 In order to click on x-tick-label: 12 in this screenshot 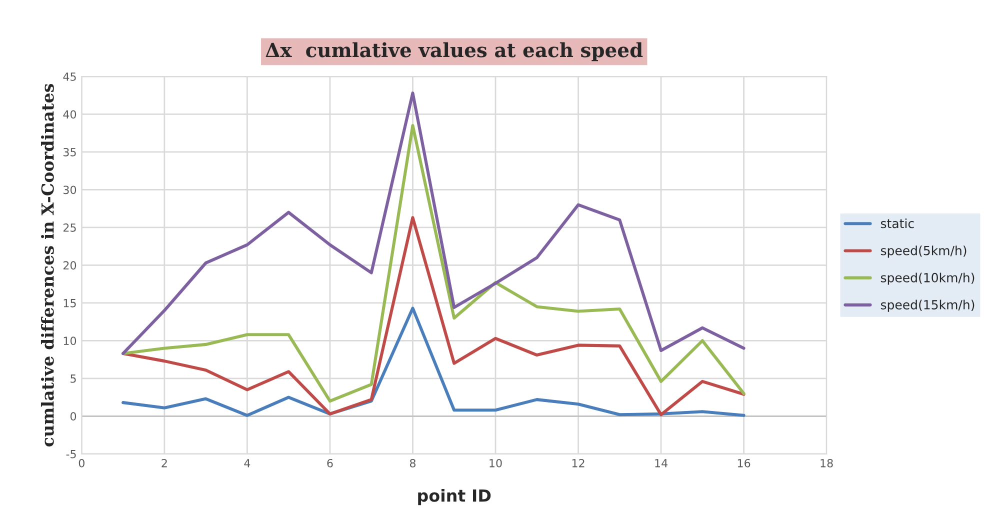, I will do `click(578, 463)`.